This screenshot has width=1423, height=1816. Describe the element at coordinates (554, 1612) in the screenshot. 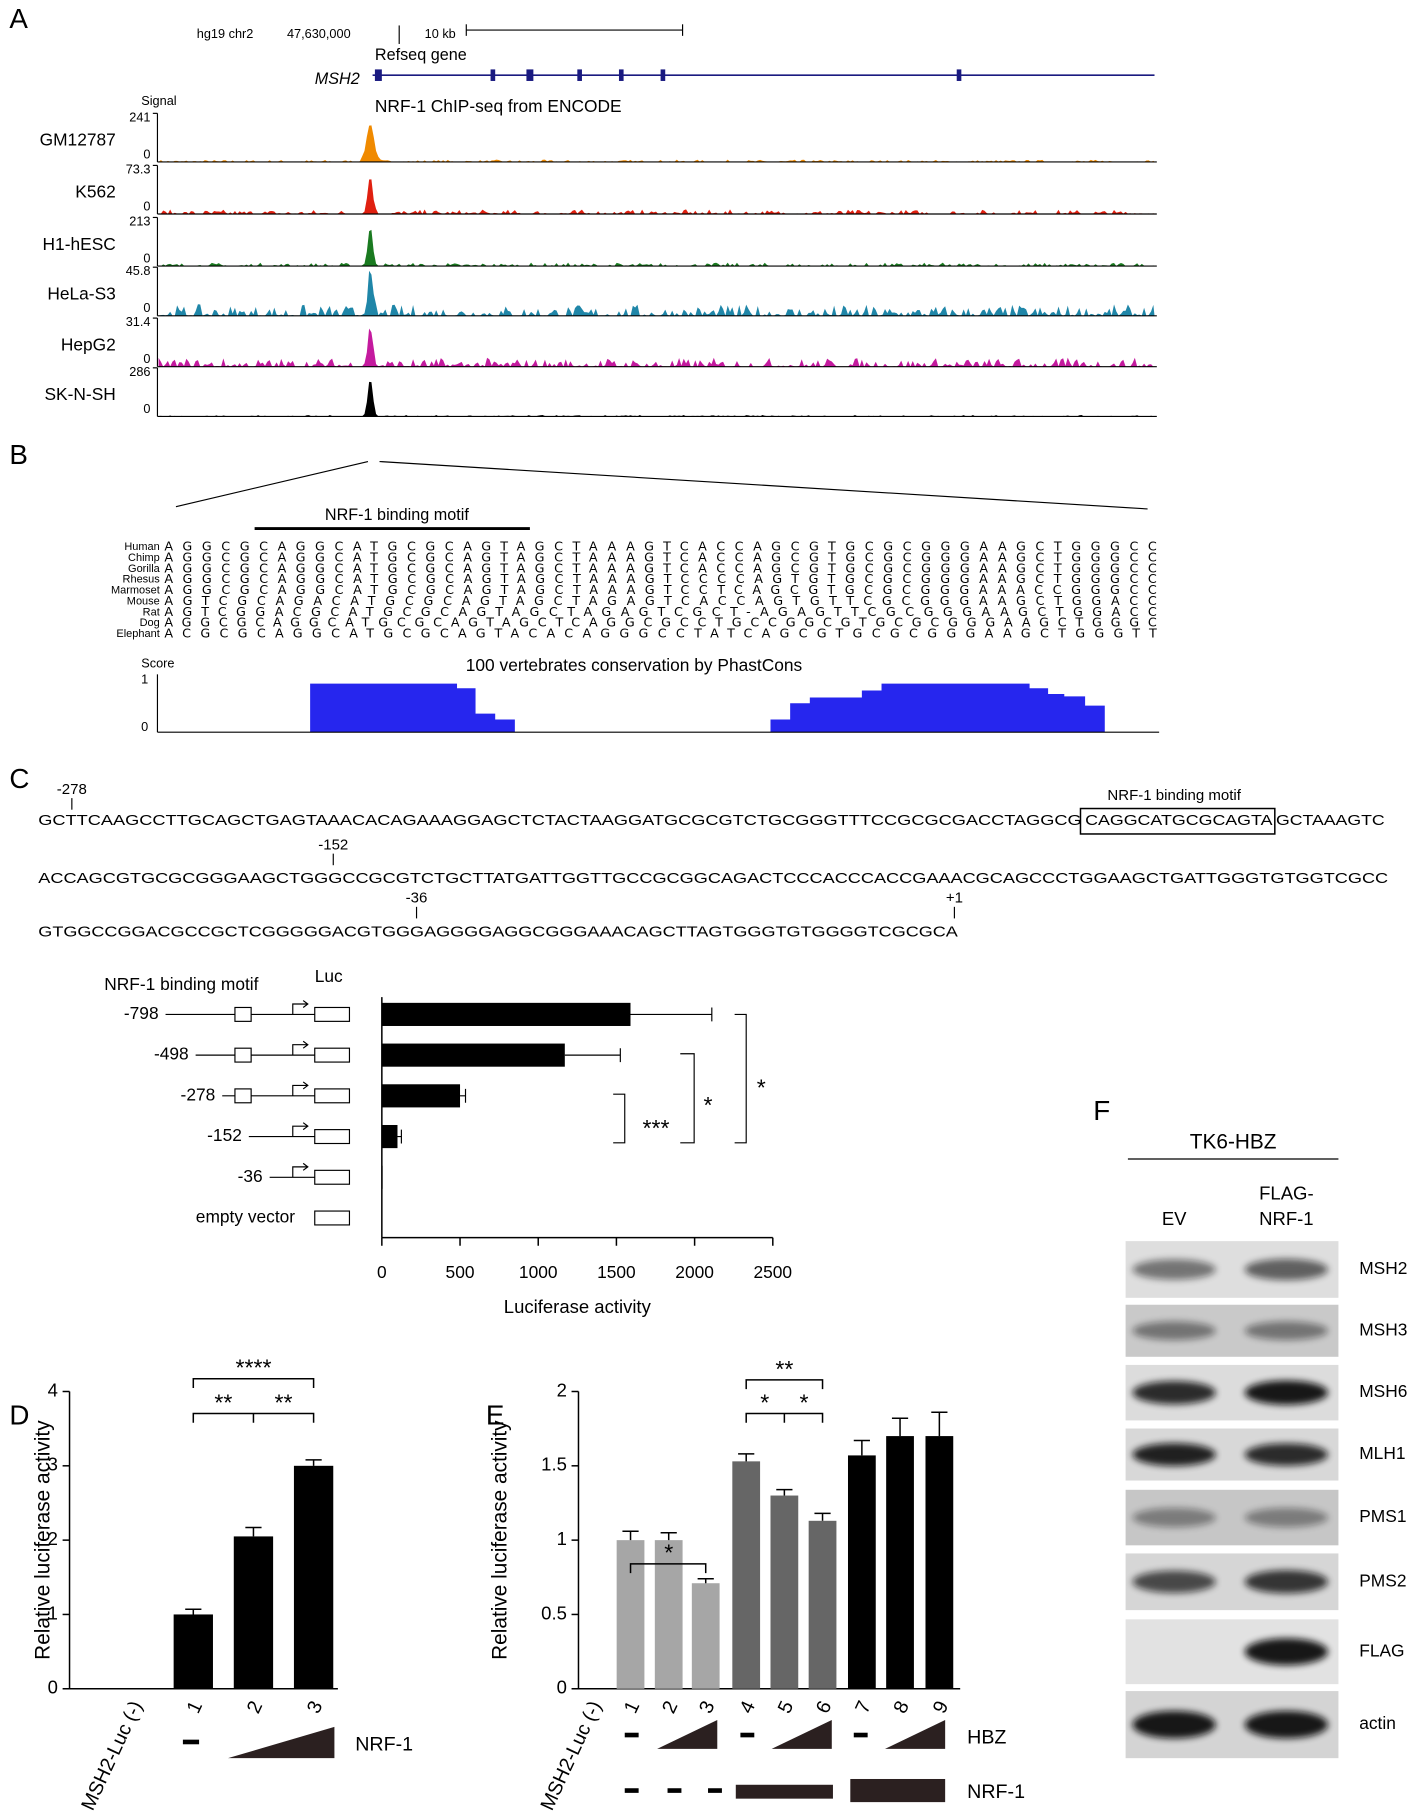

I see `y-tick-label: 0.5` at that location.